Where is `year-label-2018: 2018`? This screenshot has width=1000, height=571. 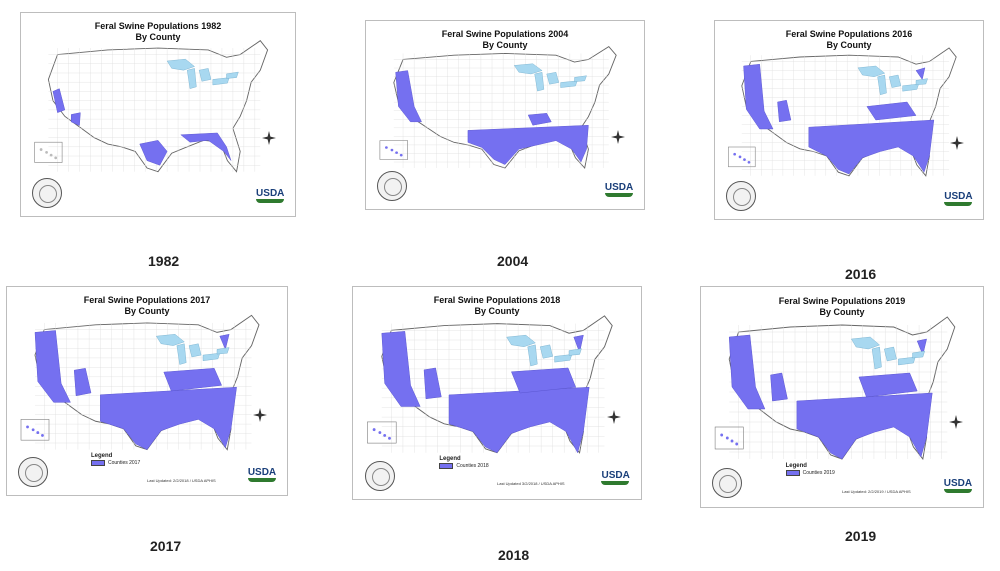 year-label-2018: 2018 is located at coordinates (514, 555).